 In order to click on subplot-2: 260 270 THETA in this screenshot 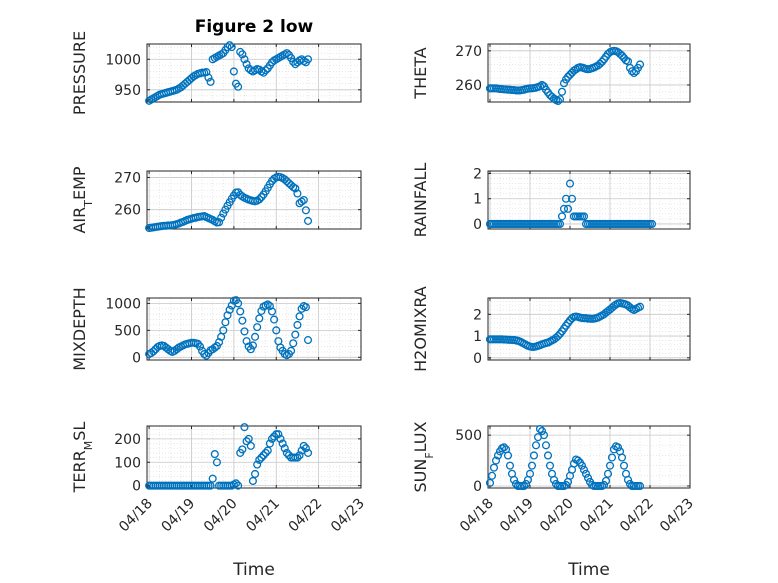, I will do `click(551, 74)`.